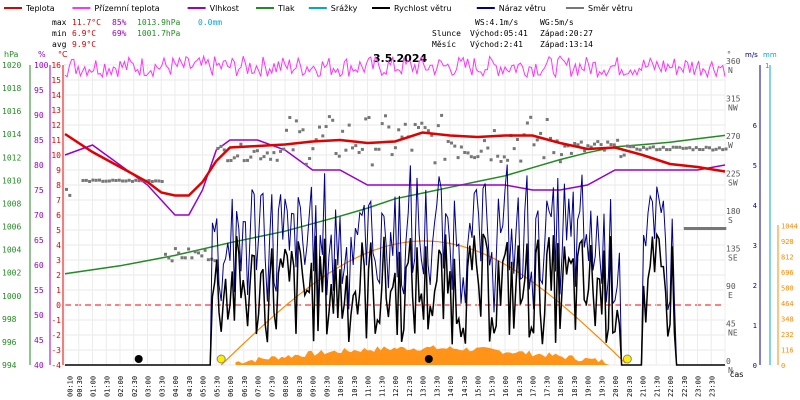  I want to click on wind-dir-tick-label: 180, so click(733, 211).